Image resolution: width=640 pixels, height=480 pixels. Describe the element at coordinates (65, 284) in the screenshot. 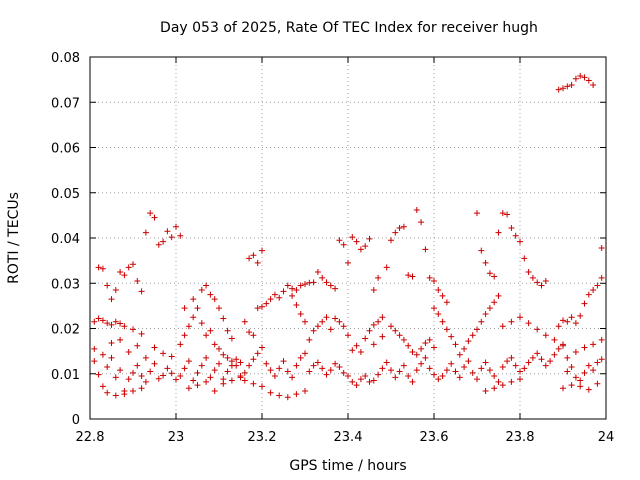

I see `y-tick-label: 0.03` at that location.